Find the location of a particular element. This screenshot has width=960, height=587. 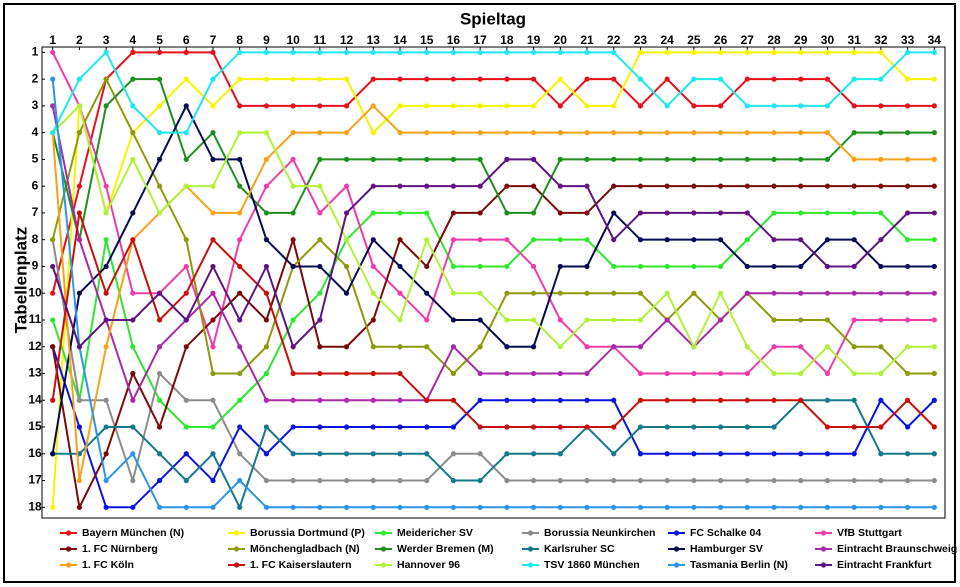

x-tick-label: 10 is located at coordinates (293, 40).